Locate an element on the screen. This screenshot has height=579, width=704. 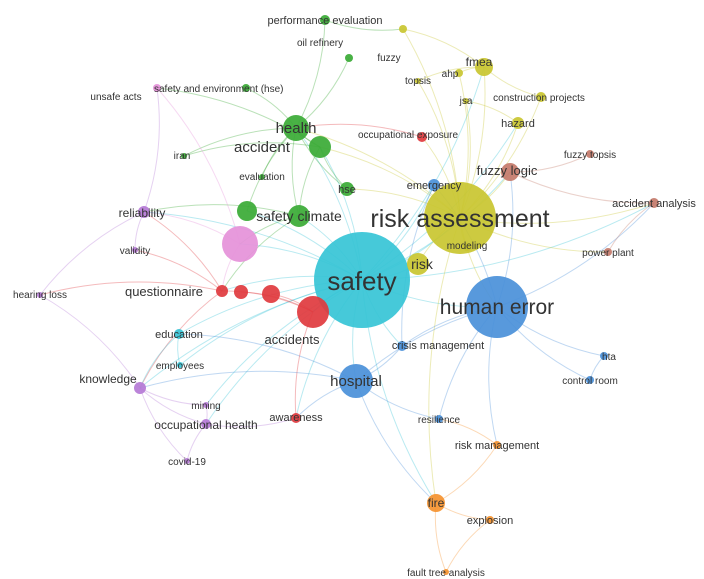
edge-risk-management-resilience is located at coordinates (468, 432).